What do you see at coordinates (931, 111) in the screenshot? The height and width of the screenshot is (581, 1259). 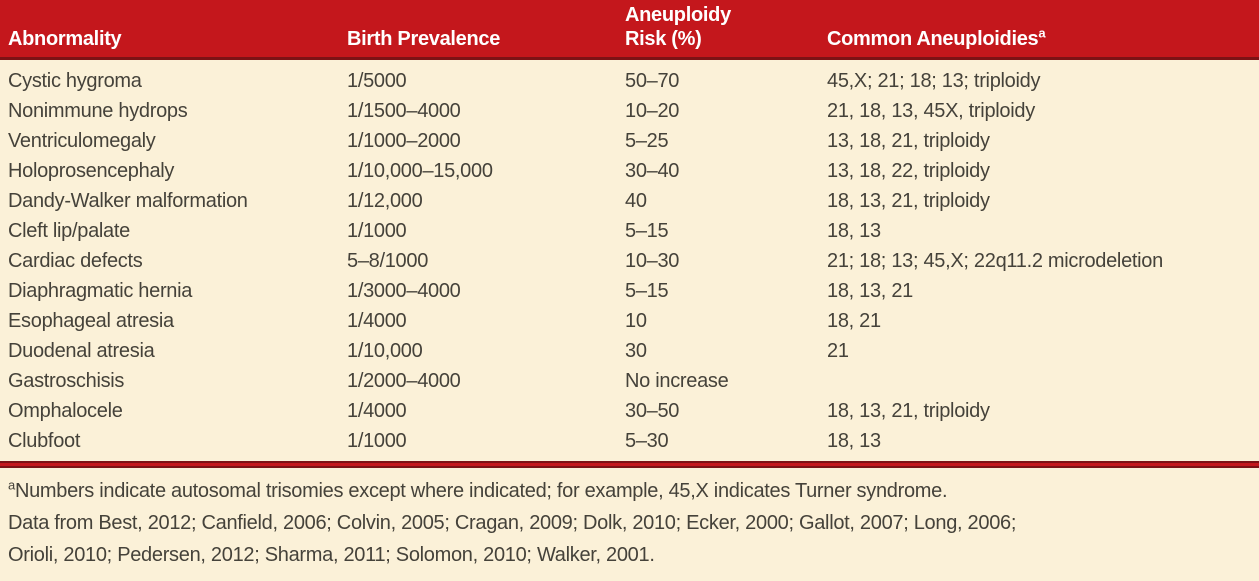 I see `cell-common-aneuploidies: 21, 18, 13, 45X, triploidy` at bounding box center [931, 111].